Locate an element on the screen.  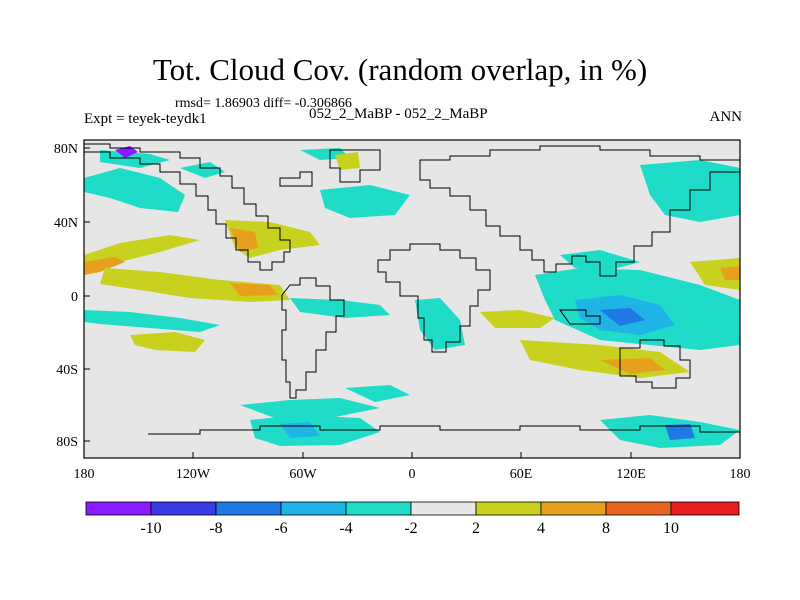
lat-tick-label: 80S is located at coordinates (67, 442).